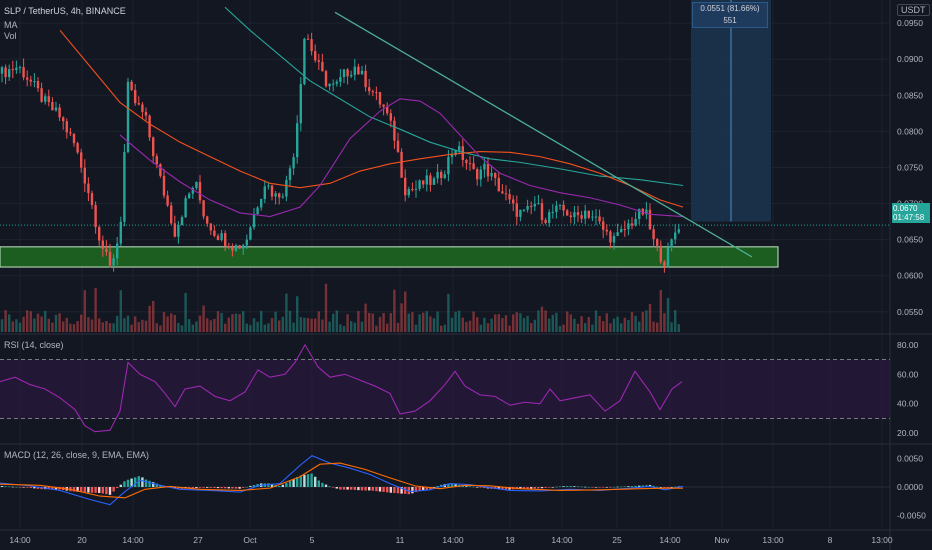 The image size is (932, 550). Describe the element at coordinates (913, 10) in the screenshot. I see `currency-selector: USDT` at that location.